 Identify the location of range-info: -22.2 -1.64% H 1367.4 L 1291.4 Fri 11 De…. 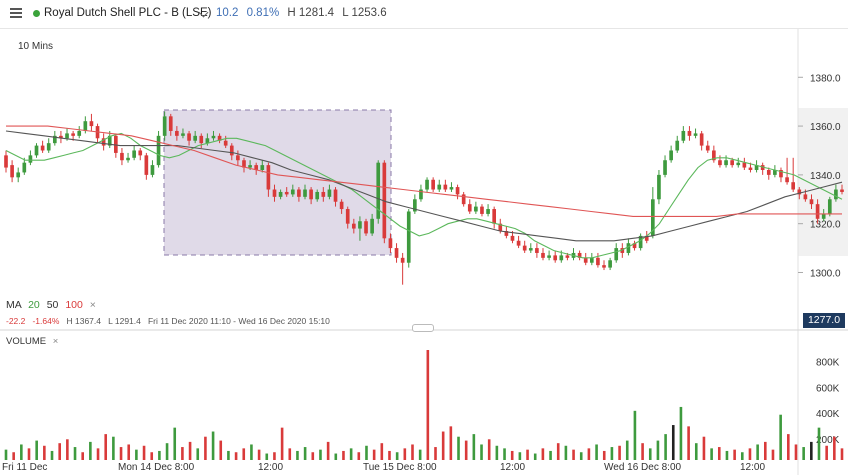
(168, 321).